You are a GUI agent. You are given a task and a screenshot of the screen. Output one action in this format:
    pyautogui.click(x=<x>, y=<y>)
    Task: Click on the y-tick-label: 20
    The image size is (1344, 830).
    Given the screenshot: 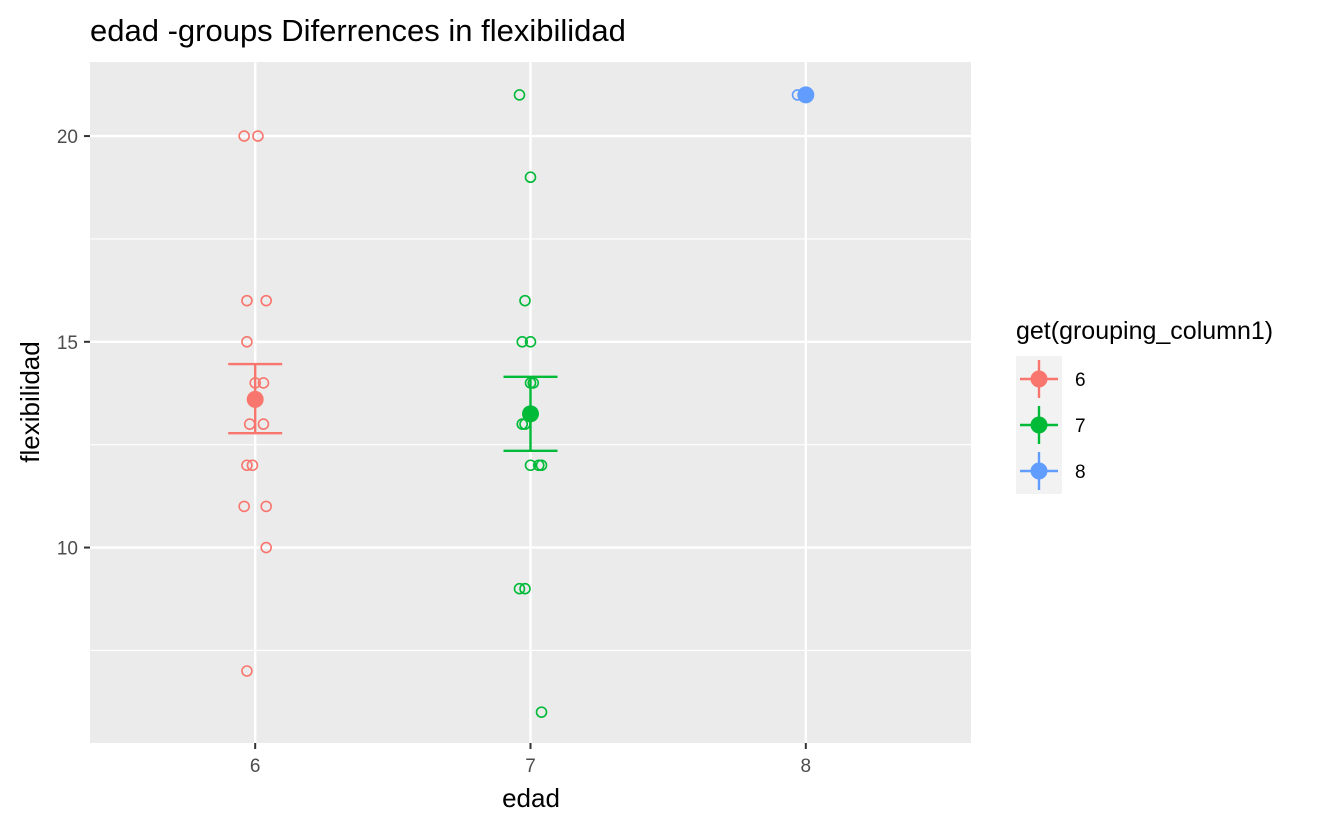 What is the action you would take?
    pyautogui.click(x=67, y=137)
    